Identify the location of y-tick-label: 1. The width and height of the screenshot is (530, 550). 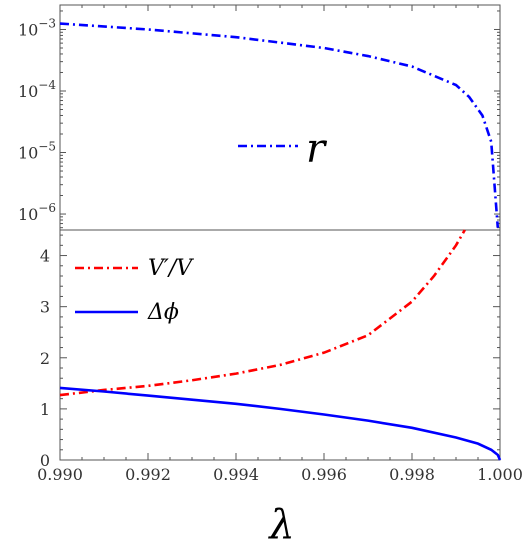
(45, 409).